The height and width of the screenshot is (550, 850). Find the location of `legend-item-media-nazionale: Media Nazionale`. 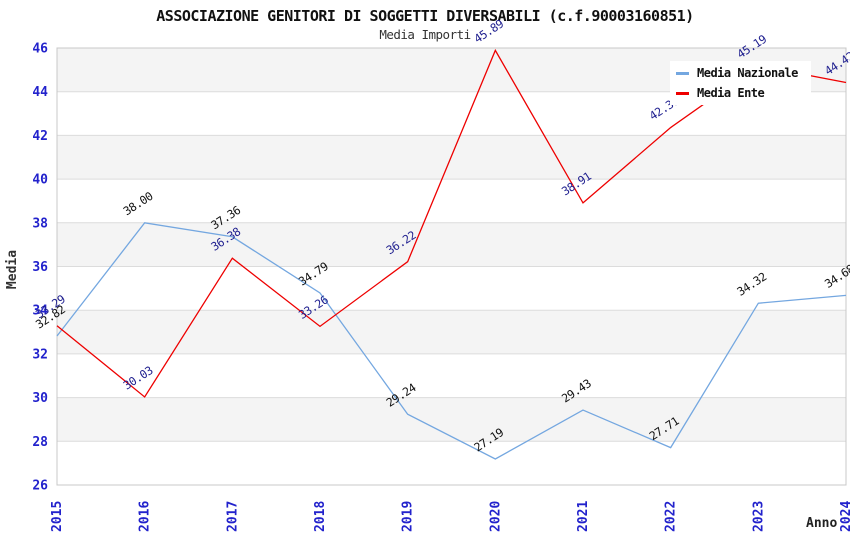

legend-item-media-nazionale: Media Nazionale is located at coordinates (743, 73).